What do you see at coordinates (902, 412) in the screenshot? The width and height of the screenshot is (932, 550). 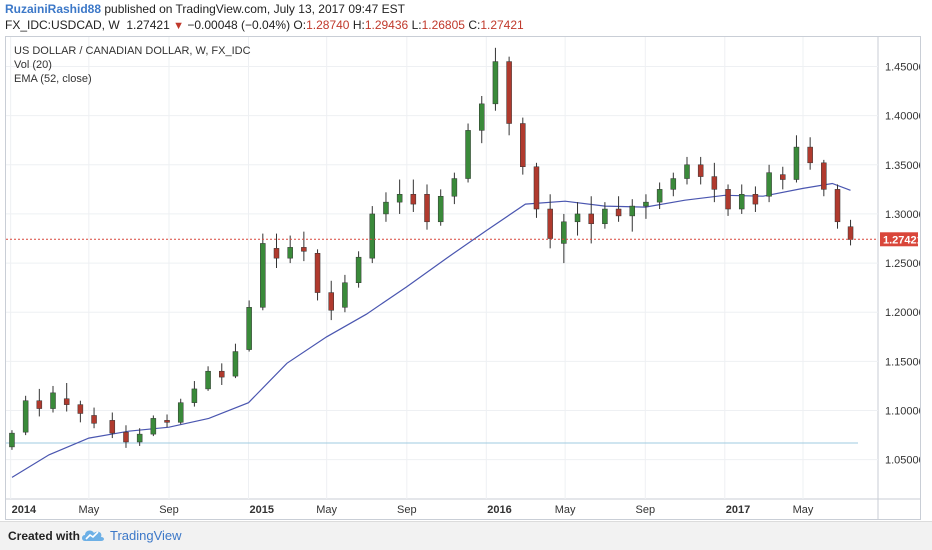 I see `y-tick-label: 1.10000` at bounding box center [902, 412].